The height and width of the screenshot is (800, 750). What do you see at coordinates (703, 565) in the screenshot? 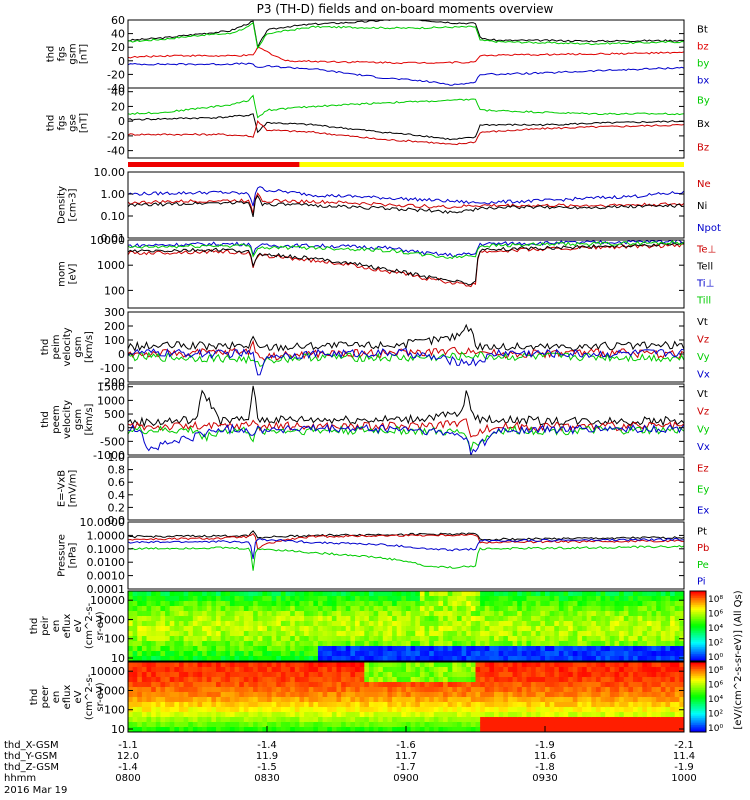
I see `legend-Pe: Pe` at bounding box center [703, 565].